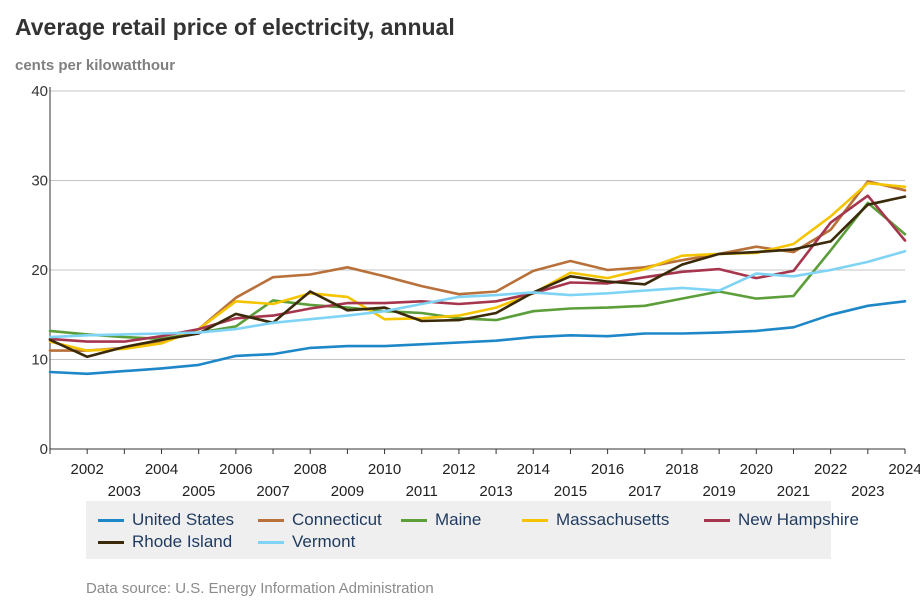 The image size is (920, 613). Describe the element at coordinates (124, 491) in the screenshot. I see `x-tick-label: 2003` at that location.